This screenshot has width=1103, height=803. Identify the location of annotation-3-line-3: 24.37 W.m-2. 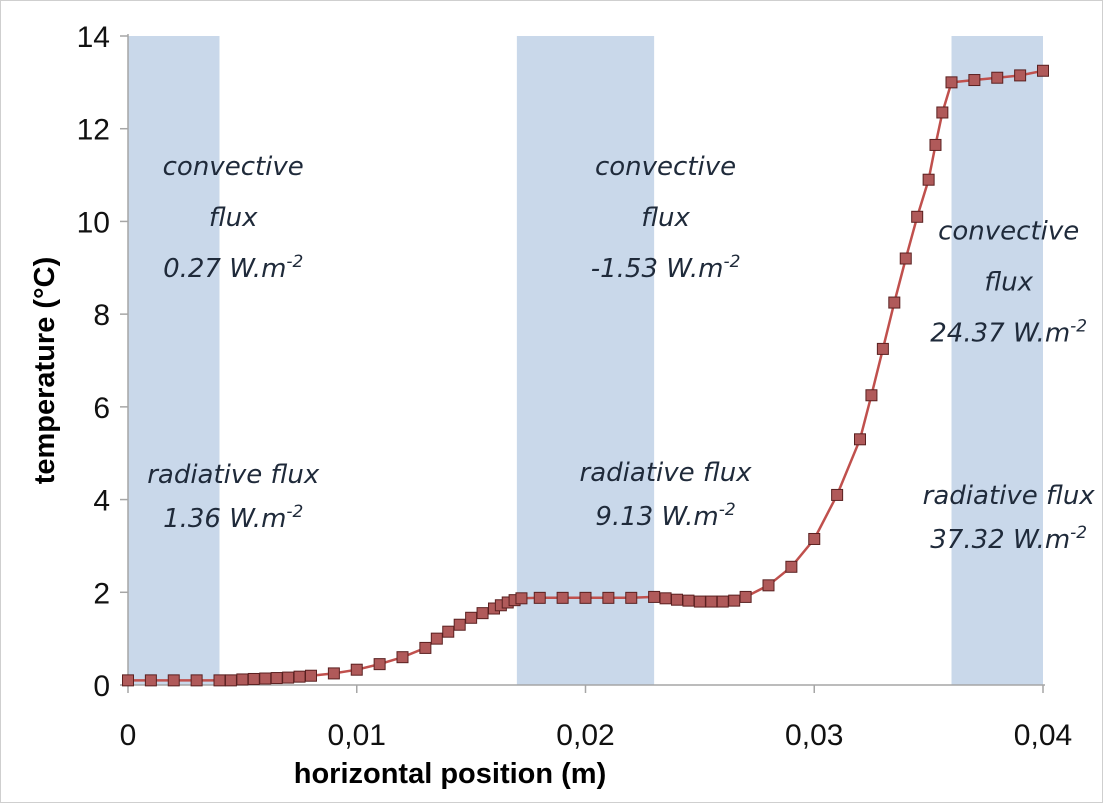
(1008, 333).